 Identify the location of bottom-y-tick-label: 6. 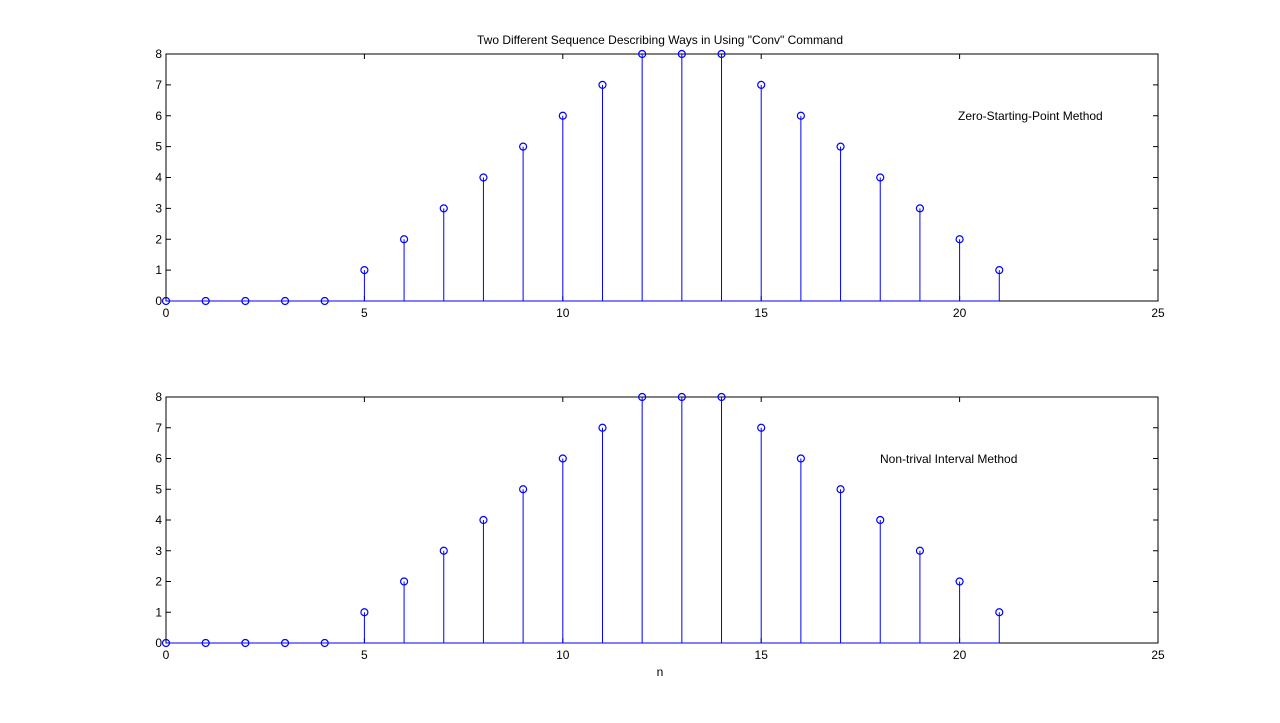
(158, 459).